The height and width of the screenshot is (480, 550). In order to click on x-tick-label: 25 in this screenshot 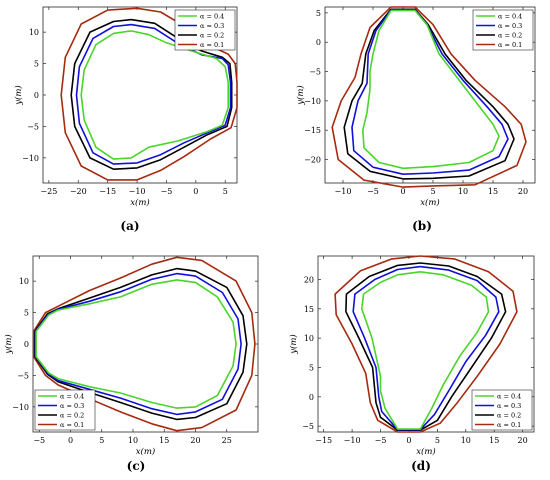, I will do `click(227, 440)`.